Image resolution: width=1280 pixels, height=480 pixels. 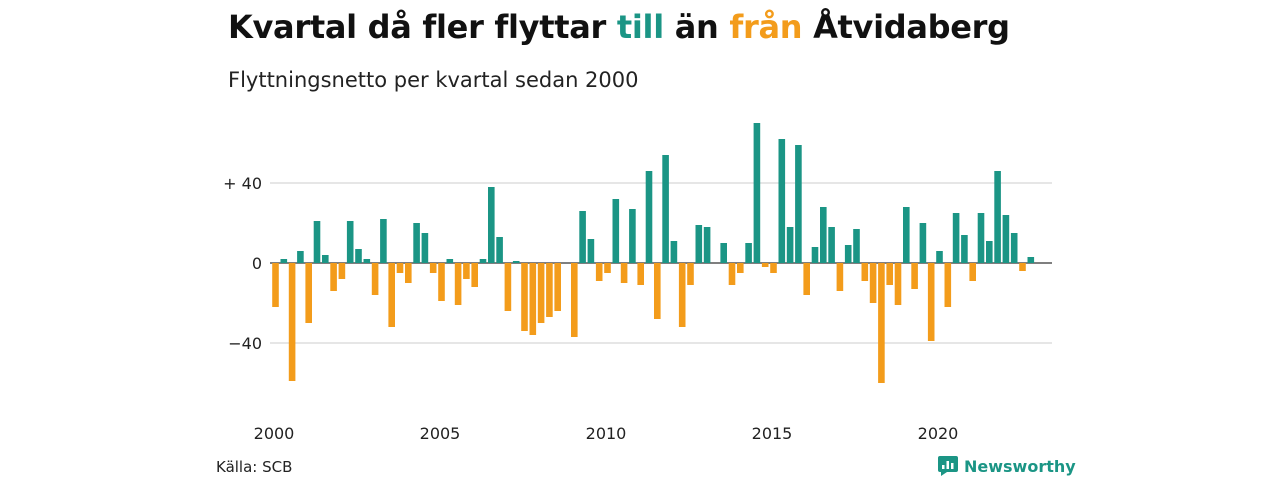 I want to click on x-tick-label: 2020, so click(x=938, y=433).